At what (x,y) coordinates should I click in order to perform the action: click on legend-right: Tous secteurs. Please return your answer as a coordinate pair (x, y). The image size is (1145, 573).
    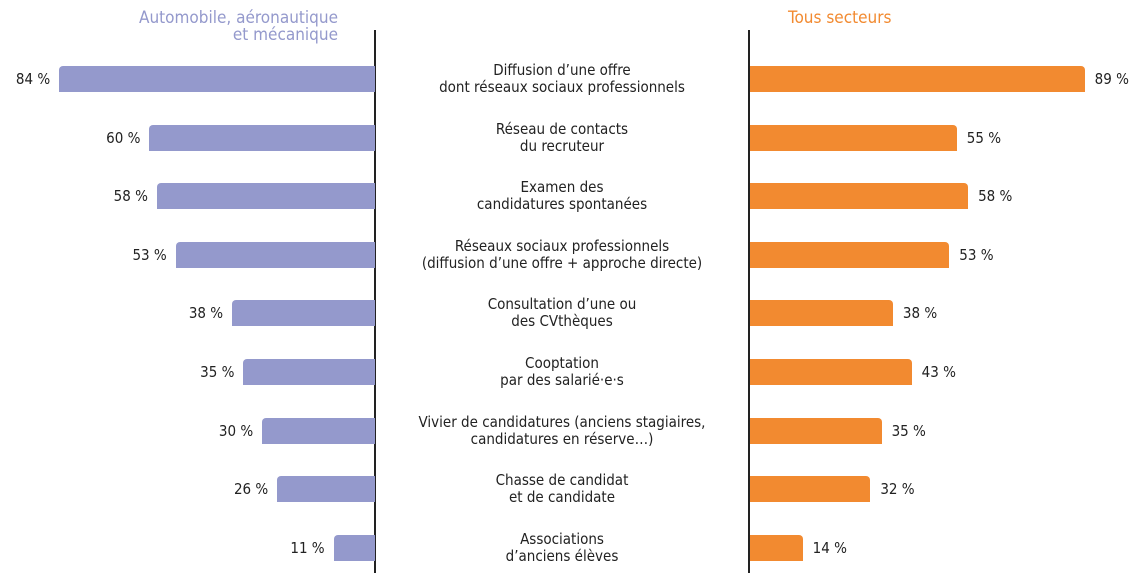
    Looking at the image, I should click on (840, 18).